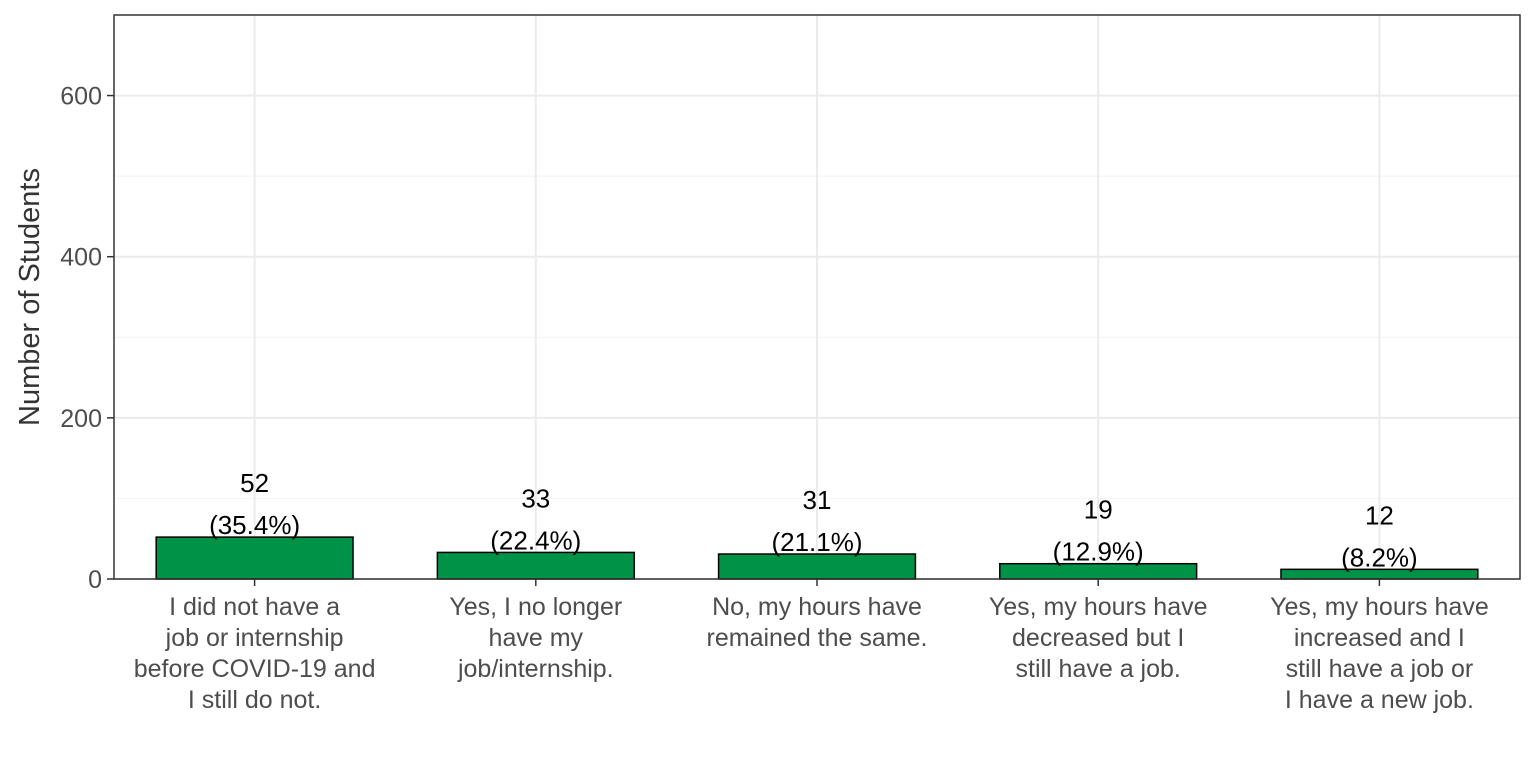 This screenshot has width=1536, height=768. What do you see at coordinates (254, 638) in the screenshot?
I see `x-tick-label-line: job or internship` at bounding box center [254, 638].